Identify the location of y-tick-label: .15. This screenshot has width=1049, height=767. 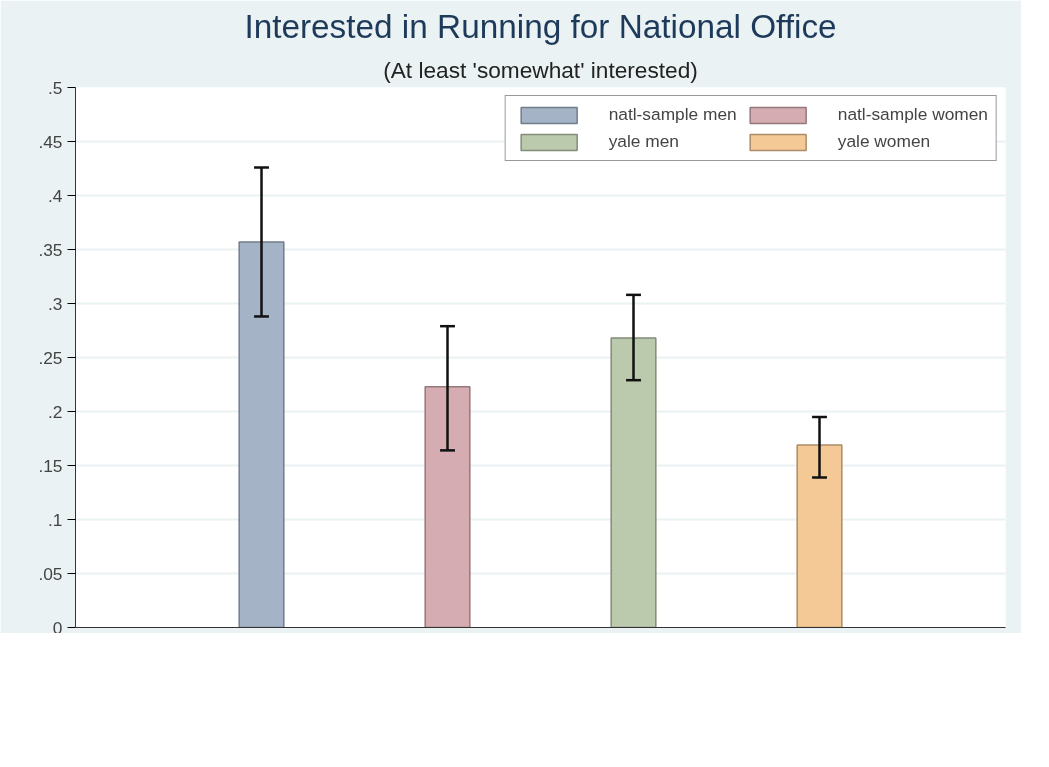
(50, 465).